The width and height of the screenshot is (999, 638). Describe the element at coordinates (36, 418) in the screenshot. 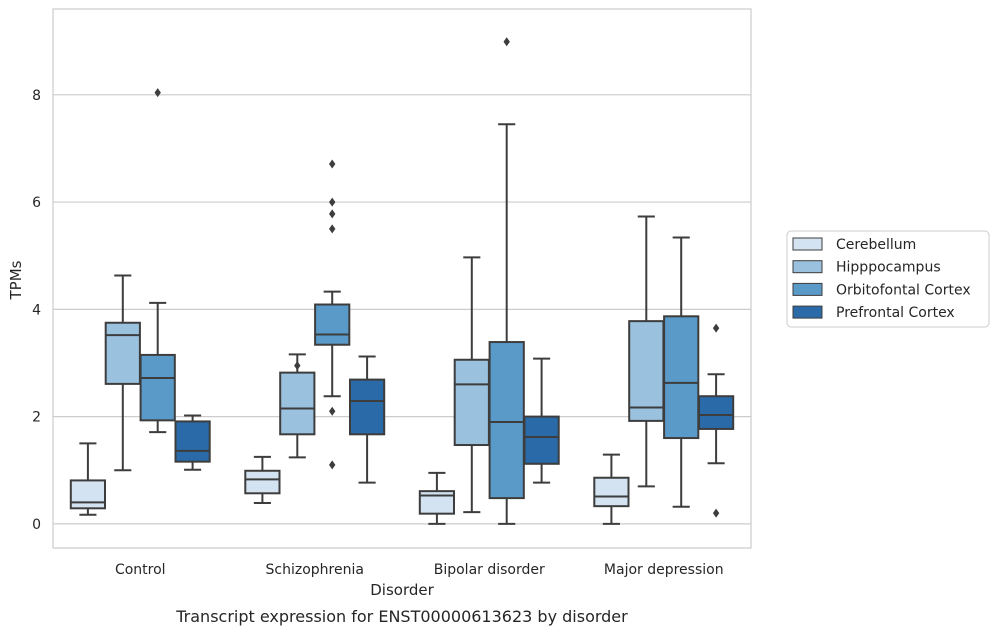

I see `y-tick-label: 2` at that location.